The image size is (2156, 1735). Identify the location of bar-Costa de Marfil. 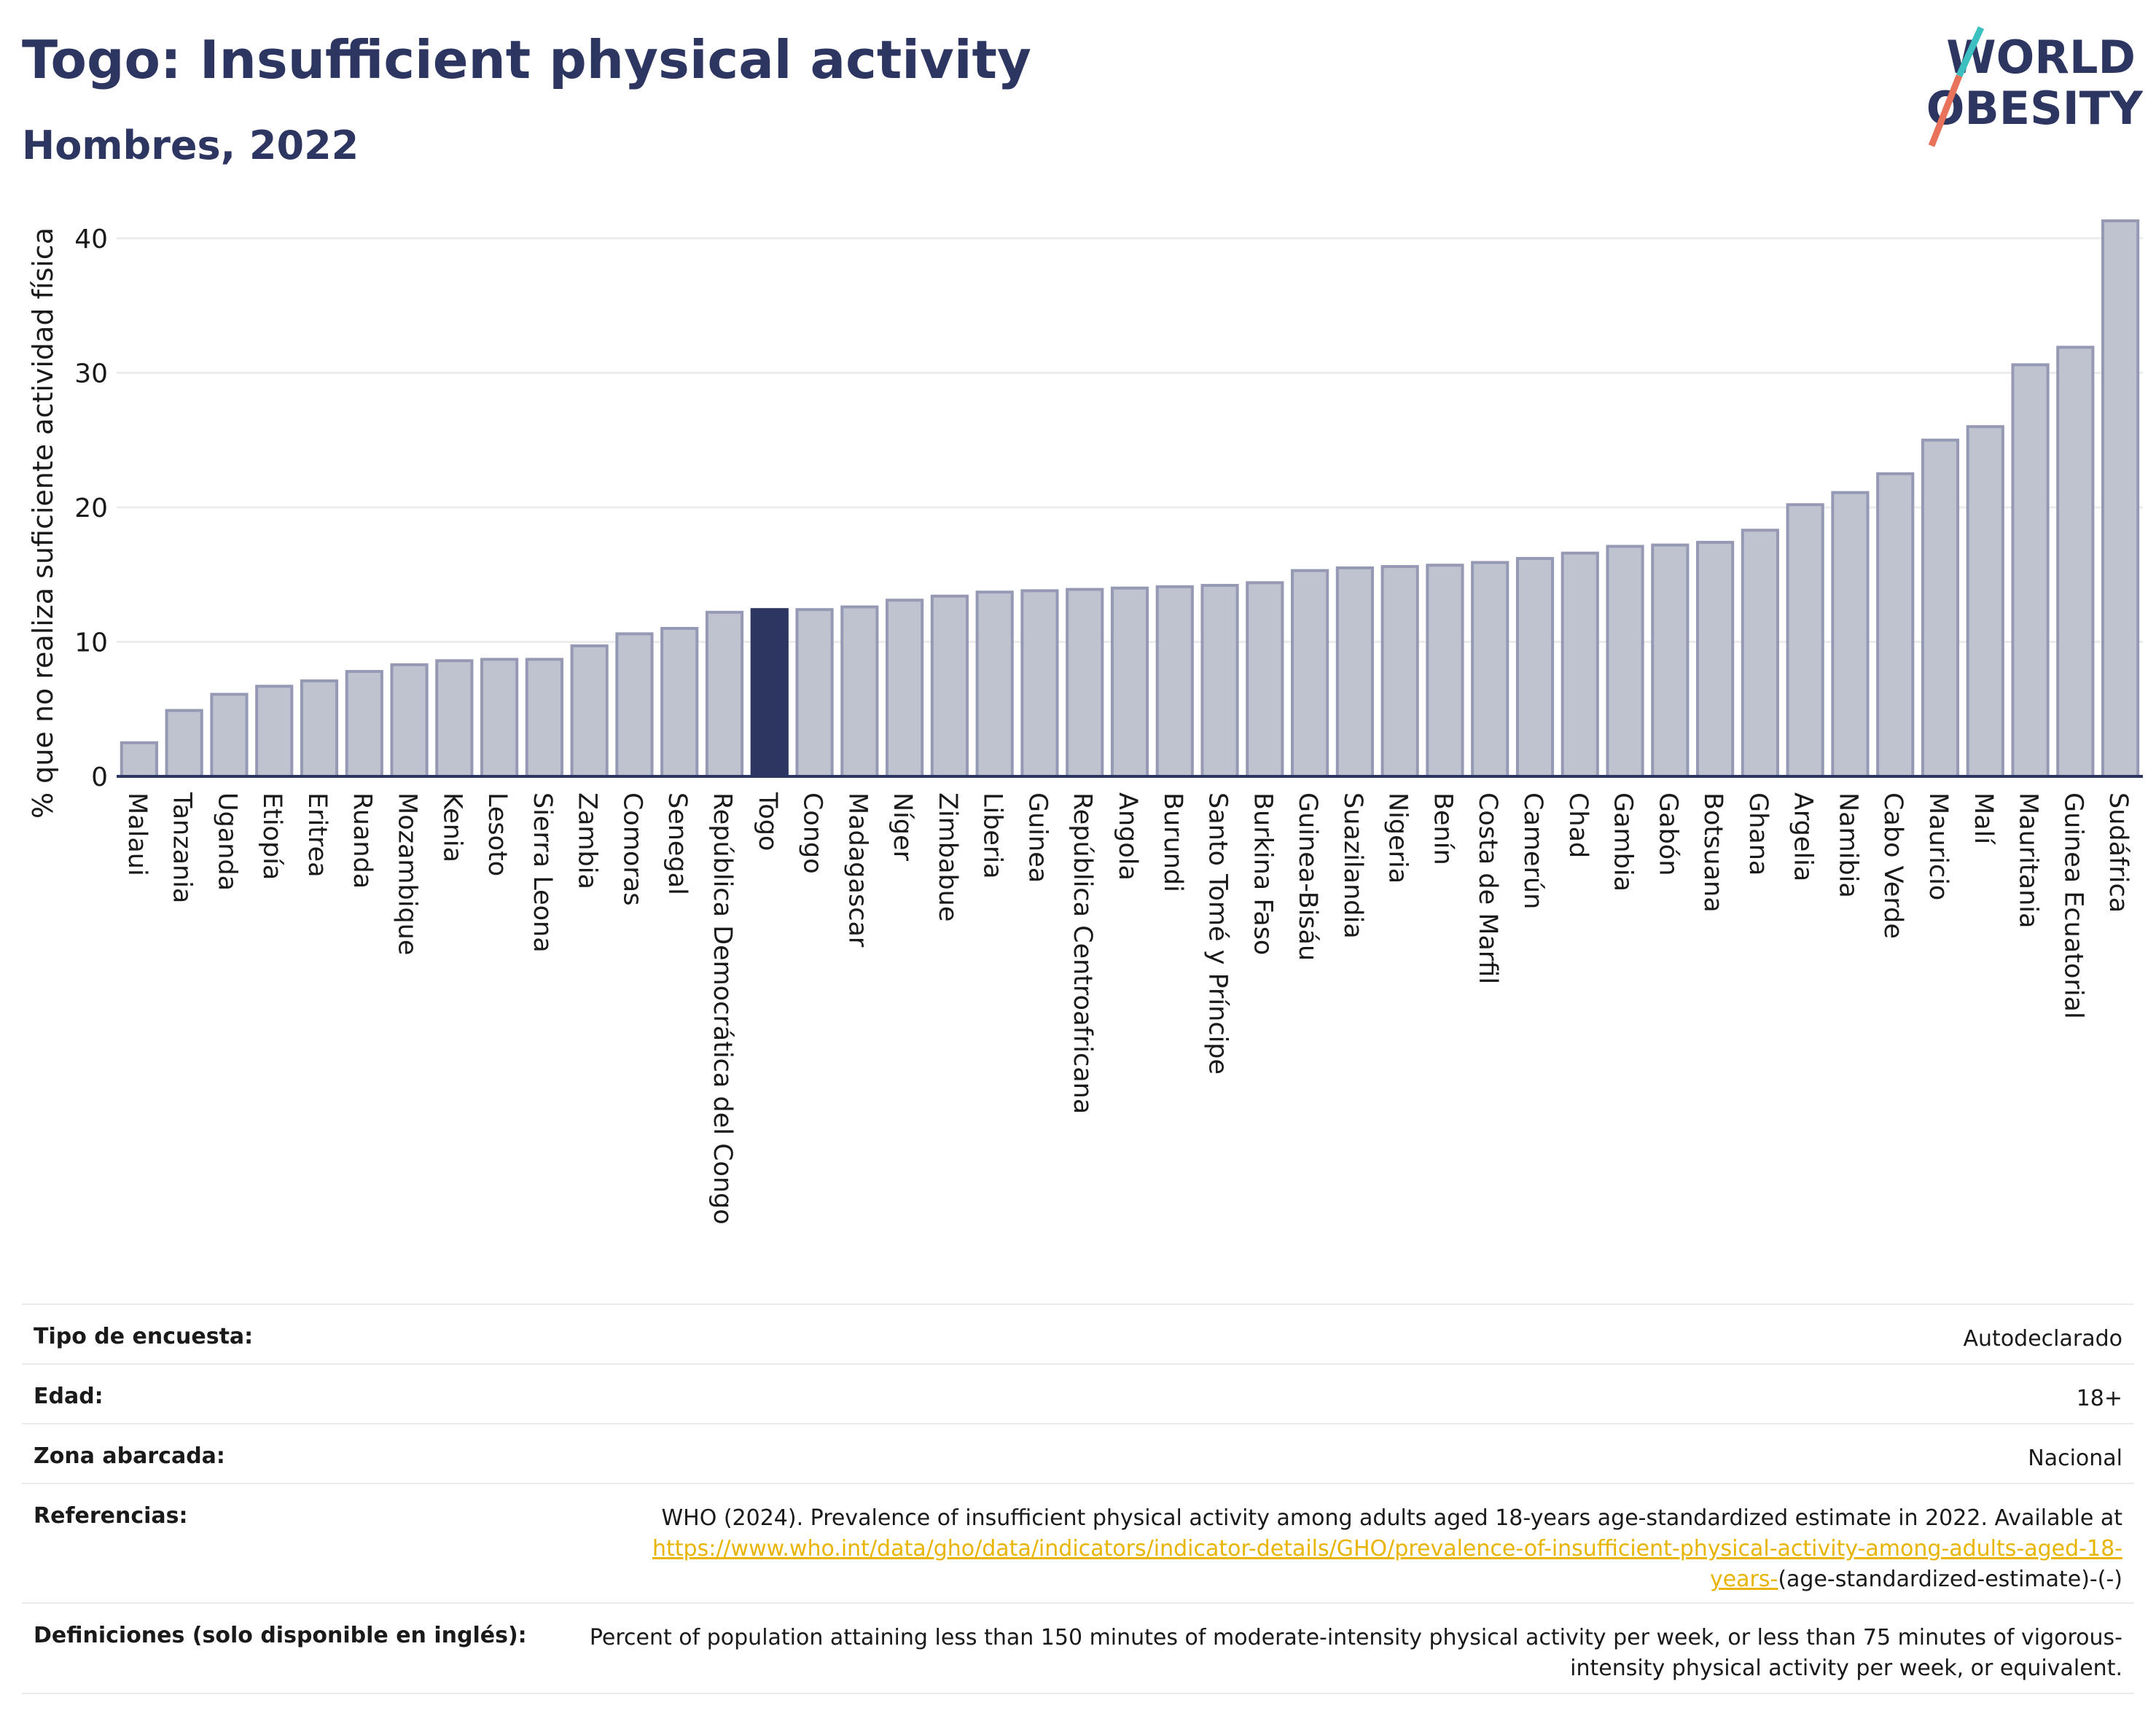
(1490, 669).